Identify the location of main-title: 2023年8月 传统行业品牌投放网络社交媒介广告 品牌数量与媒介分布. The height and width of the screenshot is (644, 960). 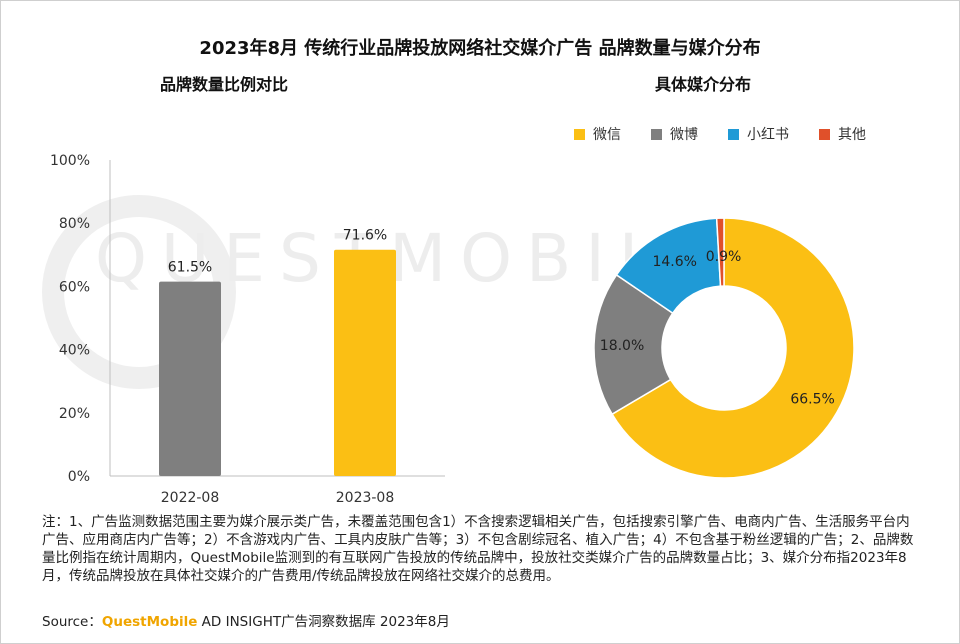
(480, 48).